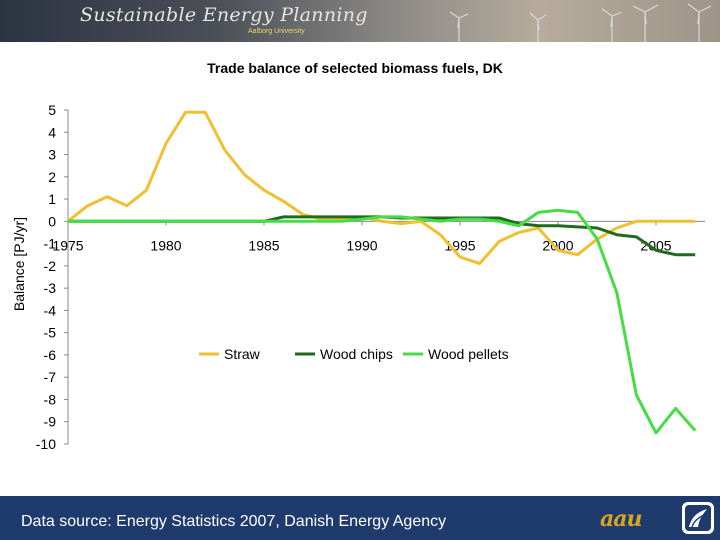  Describe the element at coordinates (580, 22) in the screenshot. I see `wind-turbines-image` at that location.